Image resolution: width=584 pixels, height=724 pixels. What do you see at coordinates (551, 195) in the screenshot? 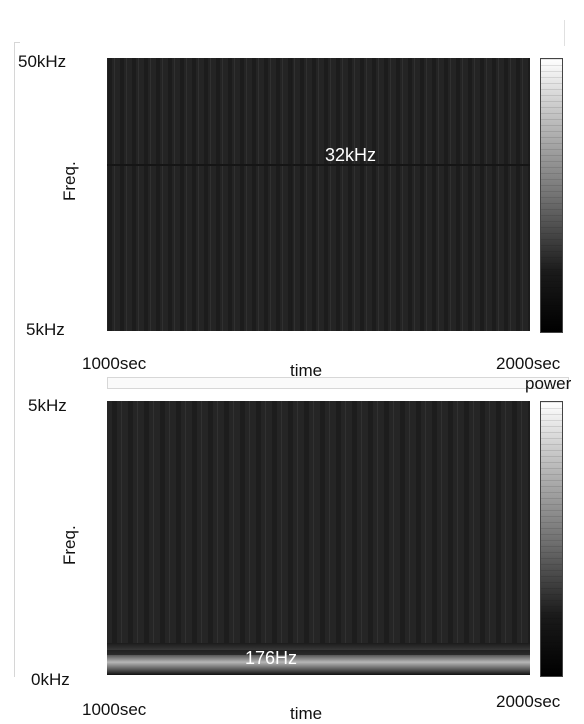
I see `top-colorbar` at bounding box center [551, 195].